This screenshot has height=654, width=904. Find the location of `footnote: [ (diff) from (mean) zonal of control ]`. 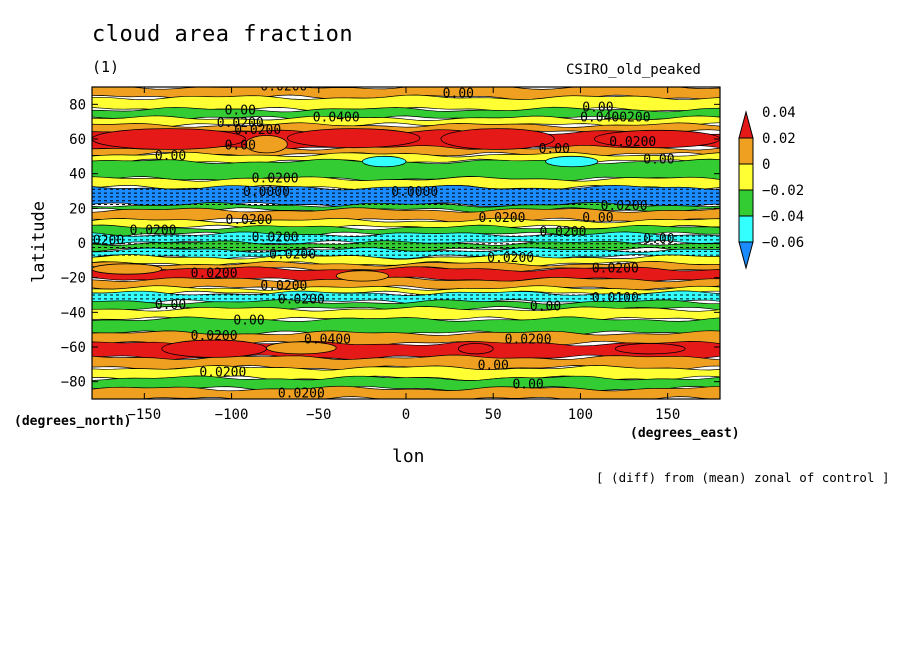

footnote: [ (diff) from (mean) zonal of control ] is located at coordinates (743, 477).